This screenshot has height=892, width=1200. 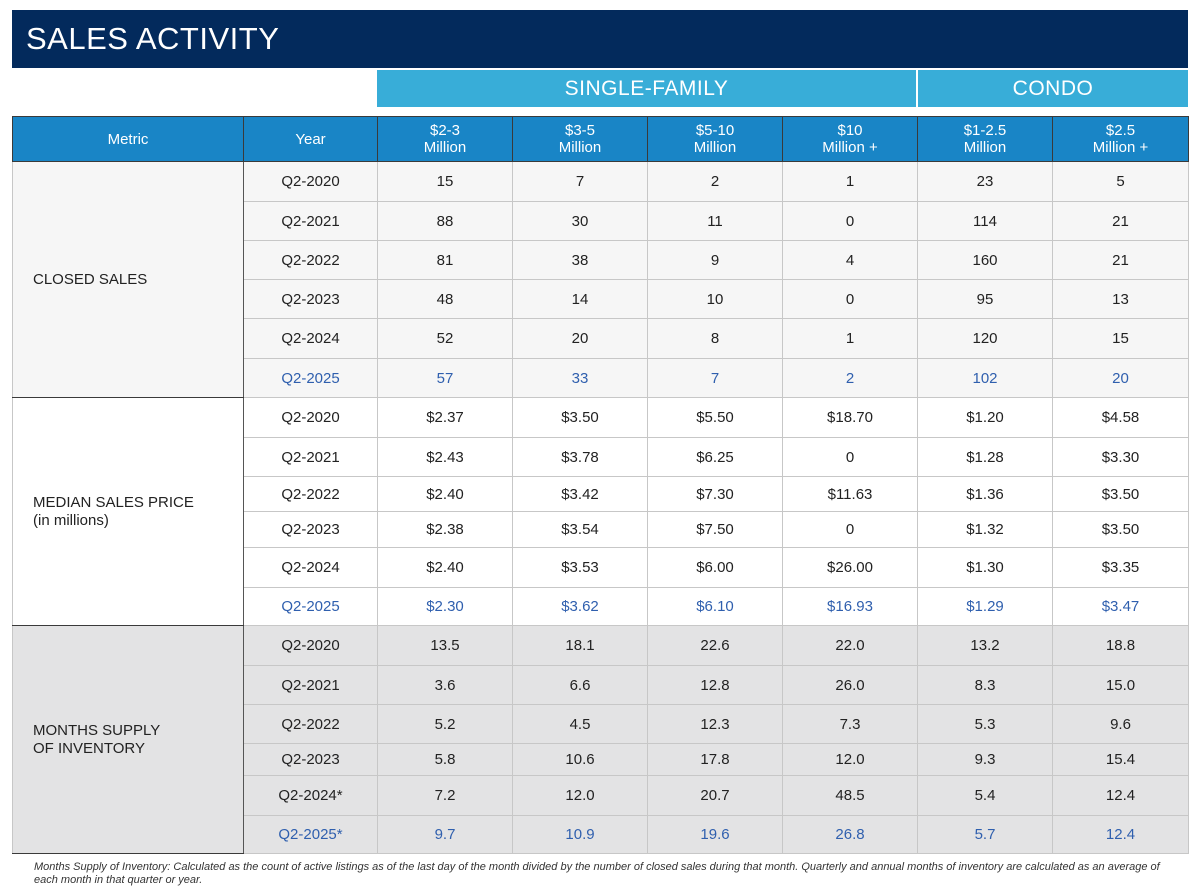 What do you see at coordinates (445, 221) in the screenshot?
I see `value-cell: 88` at bounding box center [445, 221].